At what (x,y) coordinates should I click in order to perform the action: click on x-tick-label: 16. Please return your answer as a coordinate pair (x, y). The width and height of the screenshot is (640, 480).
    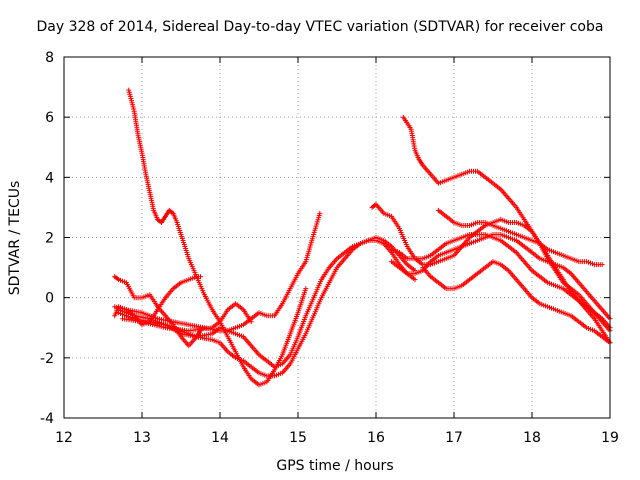
    Looking at the image, I should click on (376, 438).